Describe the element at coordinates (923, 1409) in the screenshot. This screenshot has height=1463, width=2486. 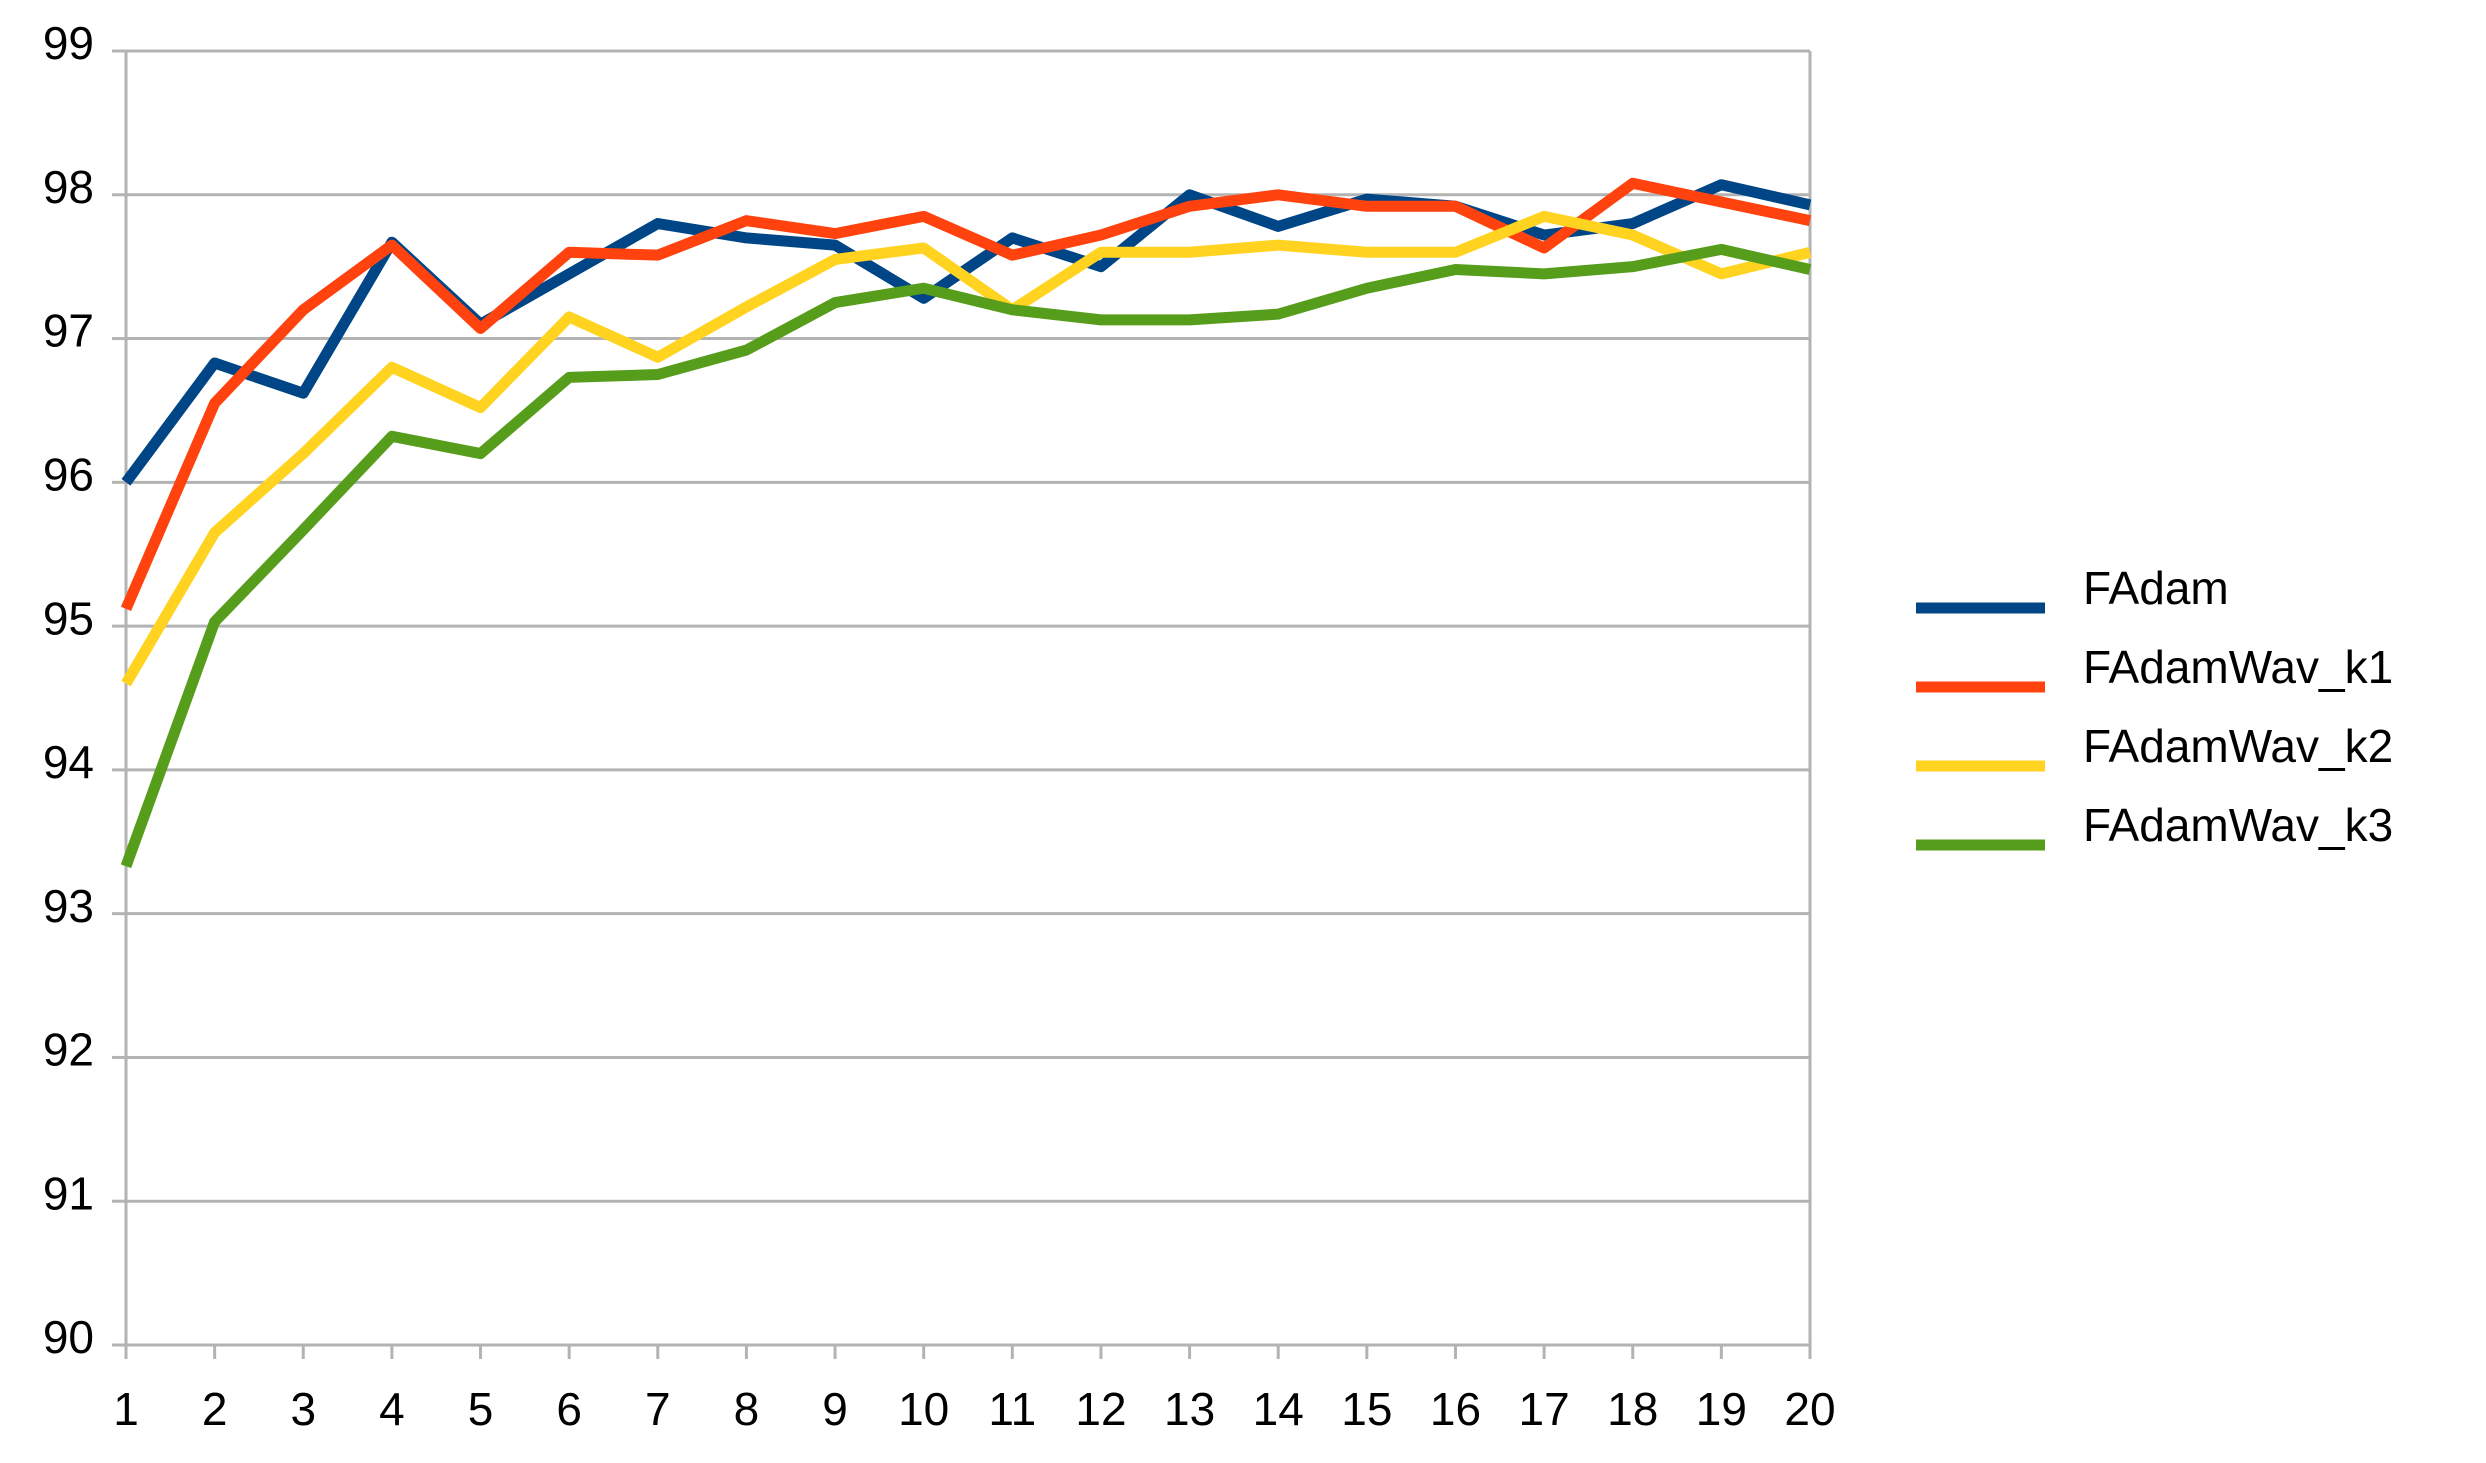
I see `x-tick-label: 10` at that location.